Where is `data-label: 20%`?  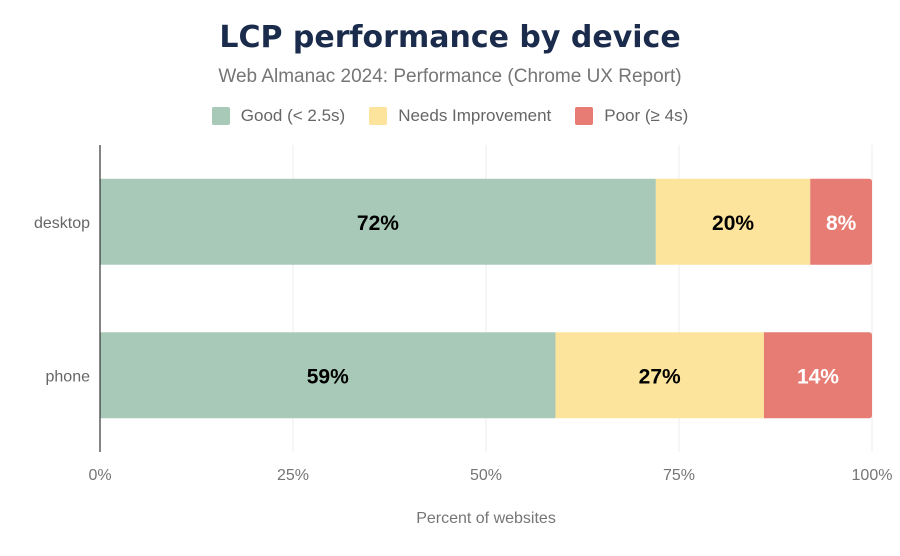 data-label: 20% is located at coordinates (733, 223).